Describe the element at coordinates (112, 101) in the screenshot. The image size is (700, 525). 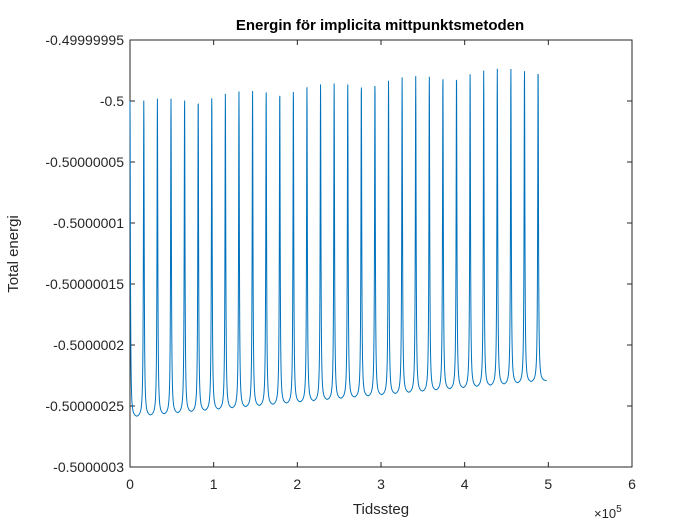
I see `y-tick-label: -0.5` at that location.